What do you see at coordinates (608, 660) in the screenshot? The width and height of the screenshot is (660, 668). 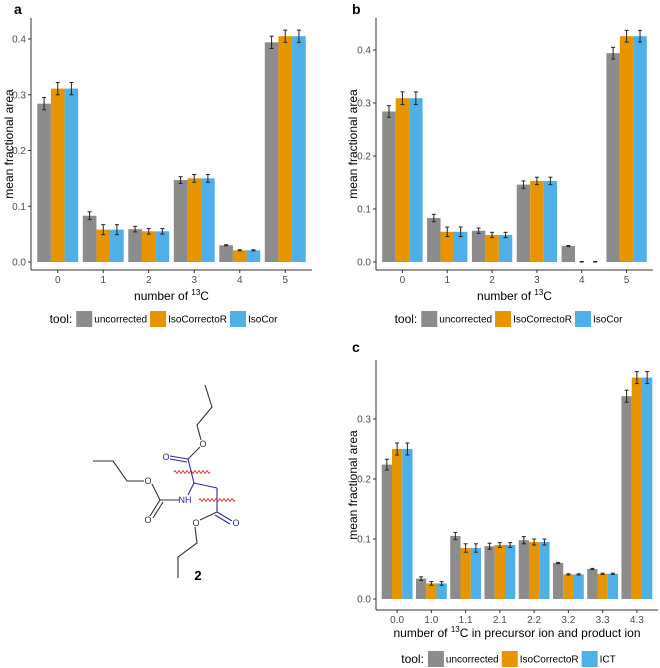 I see `legend-label: ICT` at bounding box center [608, 660].